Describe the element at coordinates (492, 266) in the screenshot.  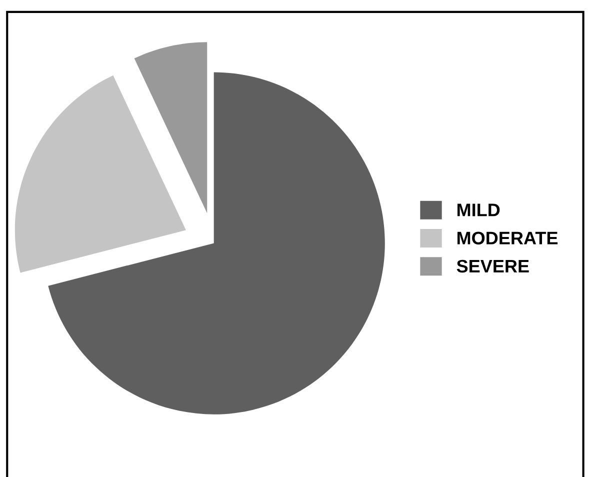
I see `legend-label: SEVERE` at that location.